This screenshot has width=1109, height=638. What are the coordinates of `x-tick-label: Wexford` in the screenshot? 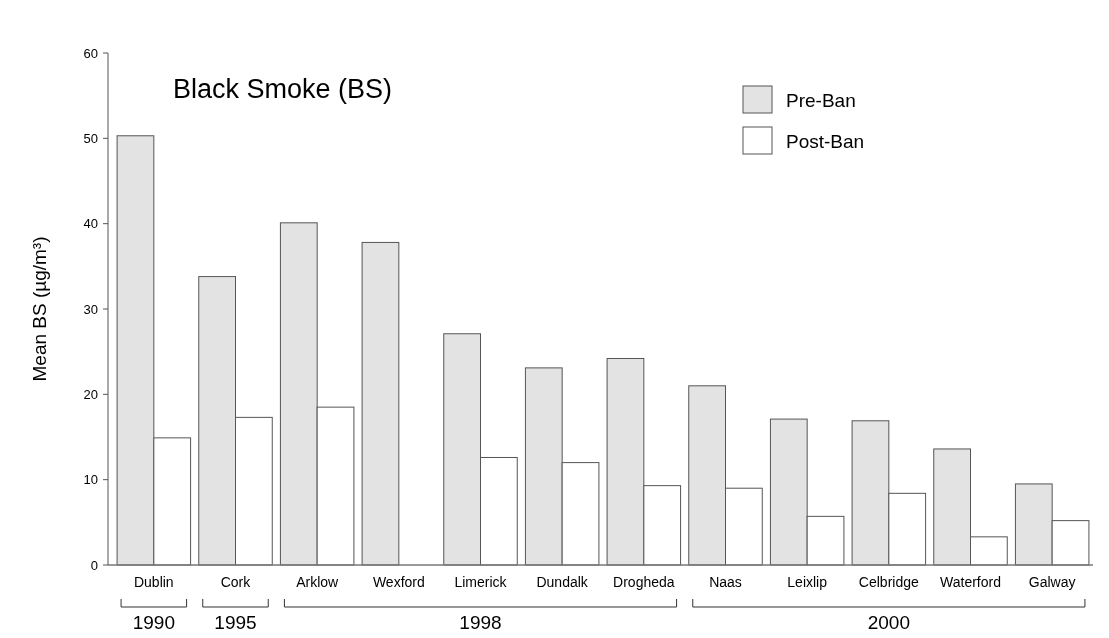 It's located at (398, 582).